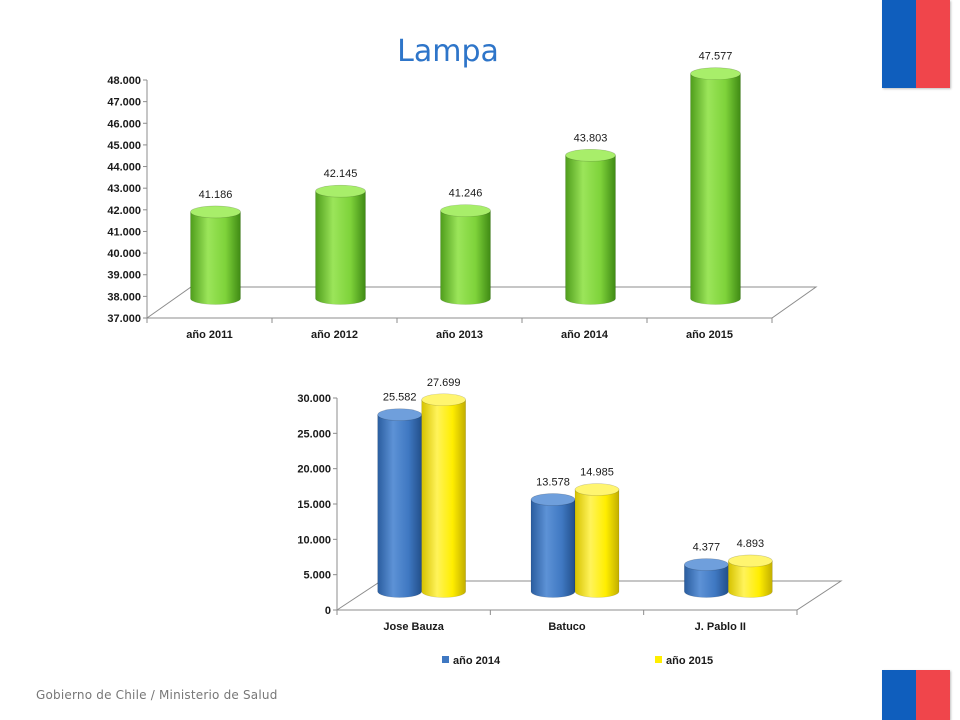 The width and height of the screenshot is (960, 720). I want to click on data-label: 4.893, so click(751, 544).